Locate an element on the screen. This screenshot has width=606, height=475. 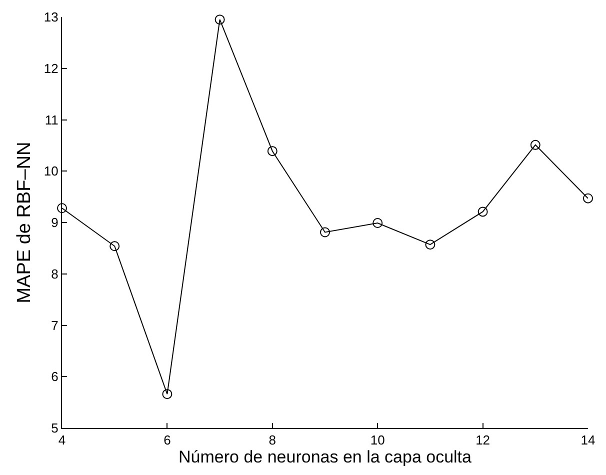
y-tick-label: 10 is located at coordinates (51, 171).